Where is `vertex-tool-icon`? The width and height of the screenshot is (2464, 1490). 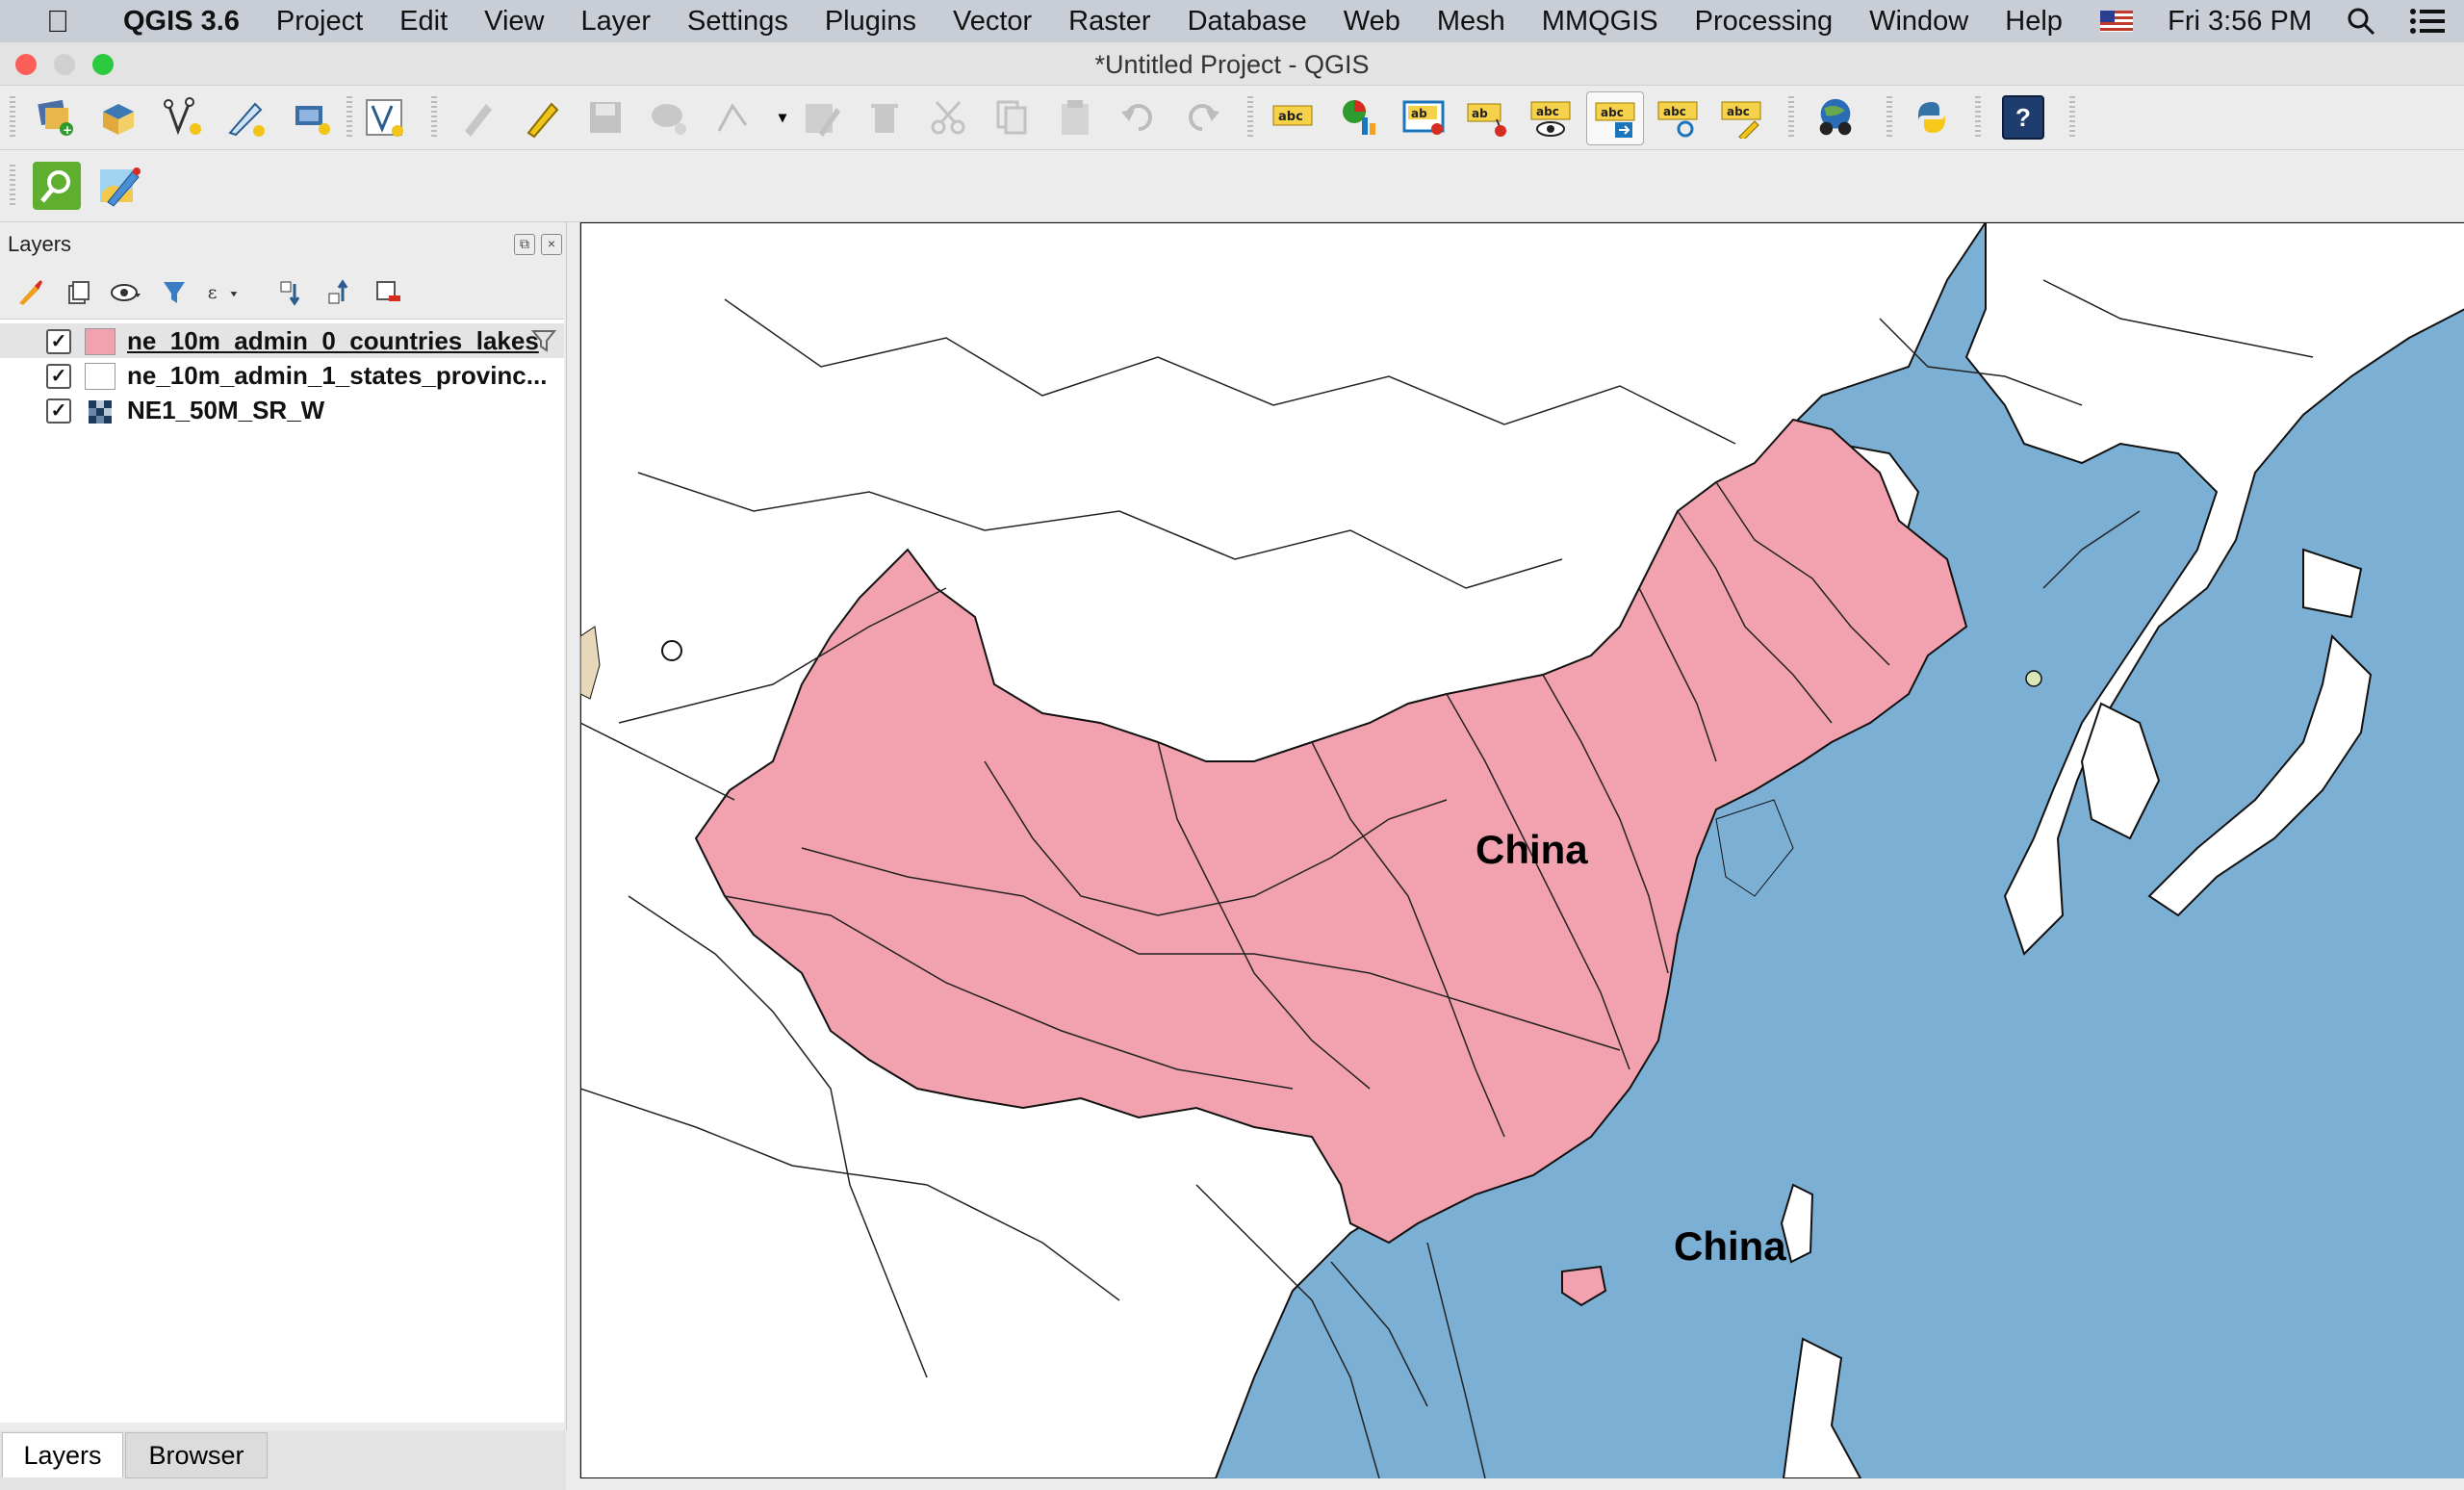 vertex-tool-icon is located at coordinates (734, 117).